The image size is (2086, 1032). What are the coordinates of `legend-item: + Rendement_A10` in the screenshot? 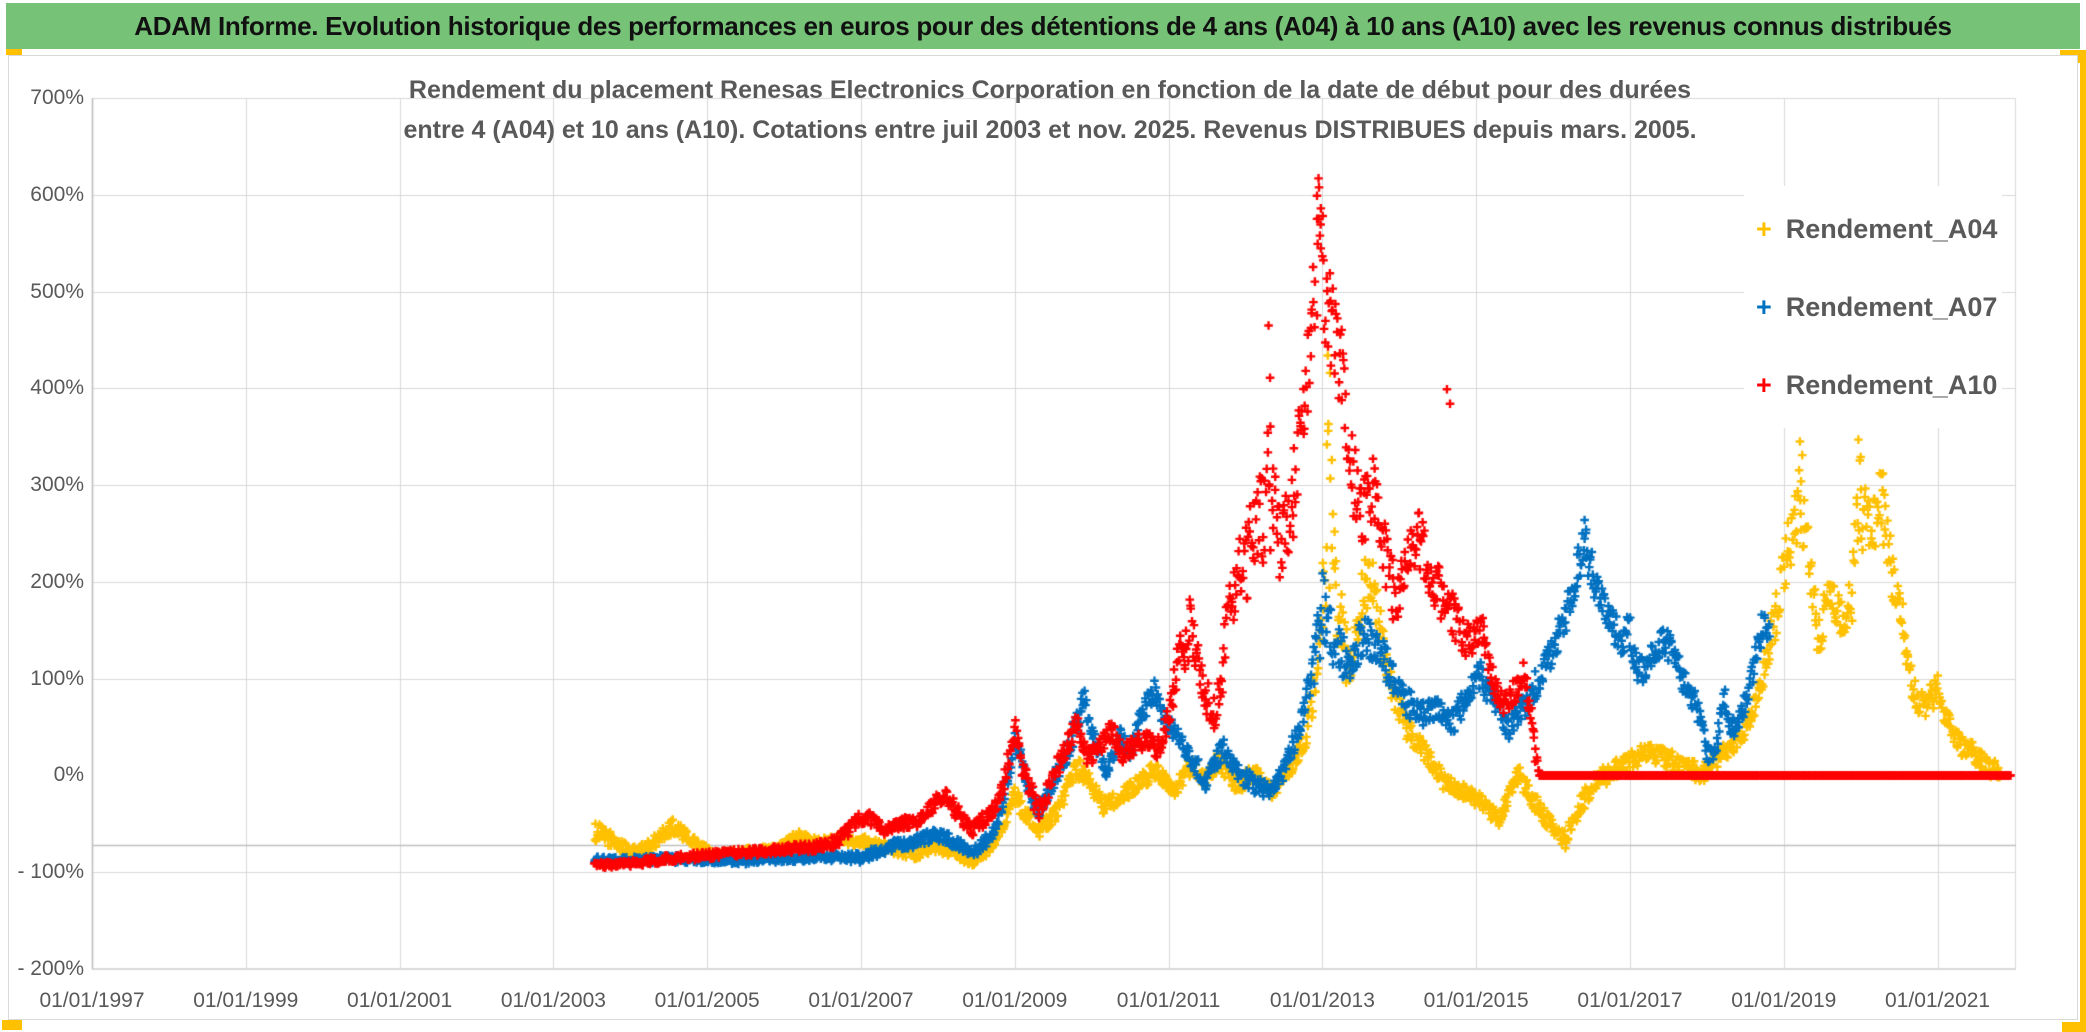 It's located at (1873, 385).